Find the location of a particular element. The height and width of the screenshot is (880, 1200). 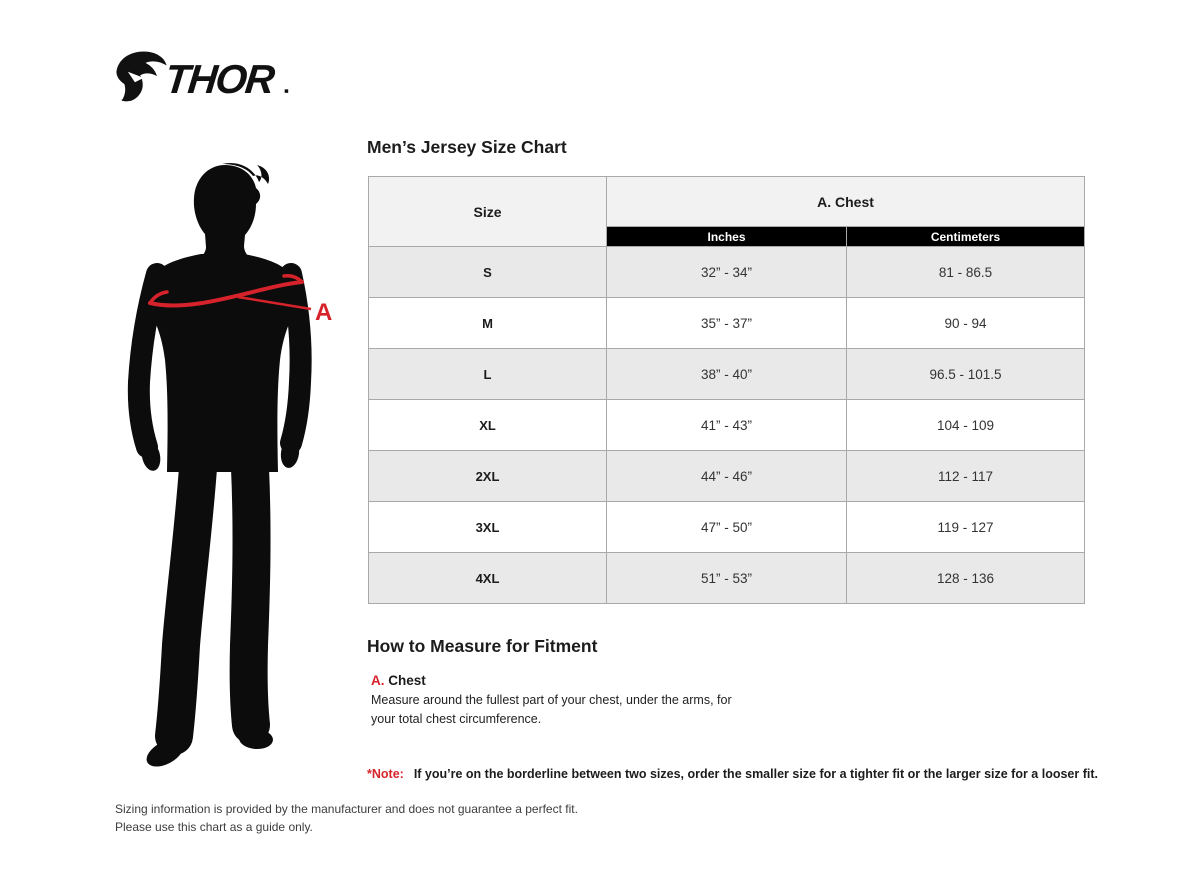

inches-value: 44” - 46” is located at coordinates (726, 476).